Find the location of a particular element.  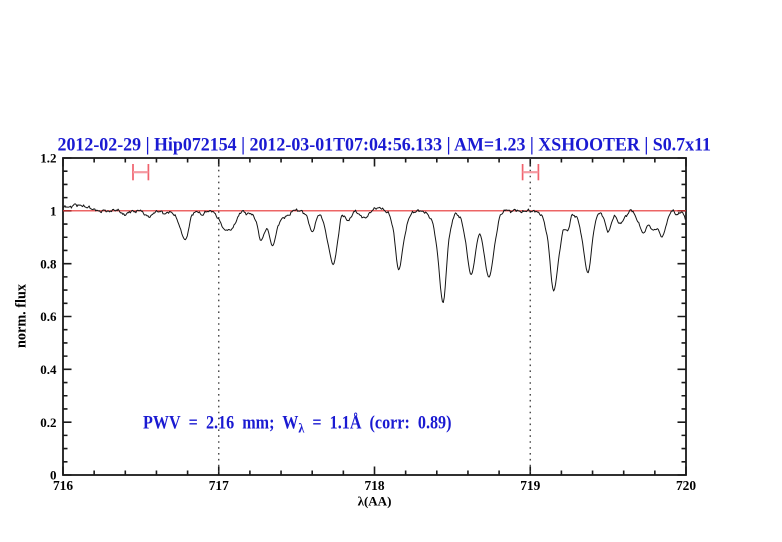

svg-text: 1 is located at coordinates (53, 210).